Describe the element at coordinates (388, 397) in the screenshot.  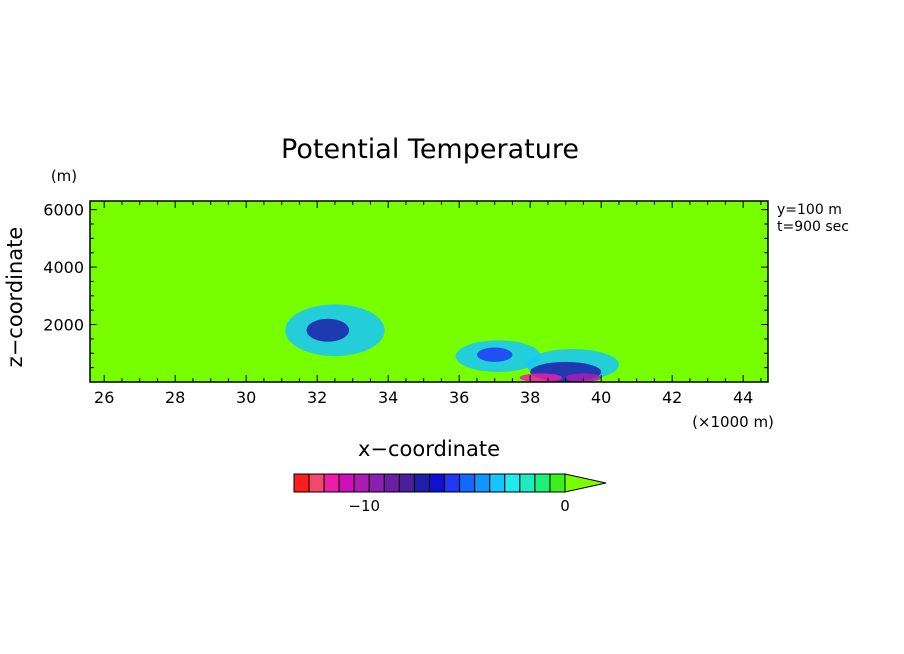
I see `x-tick-label-34: 34` at that location.